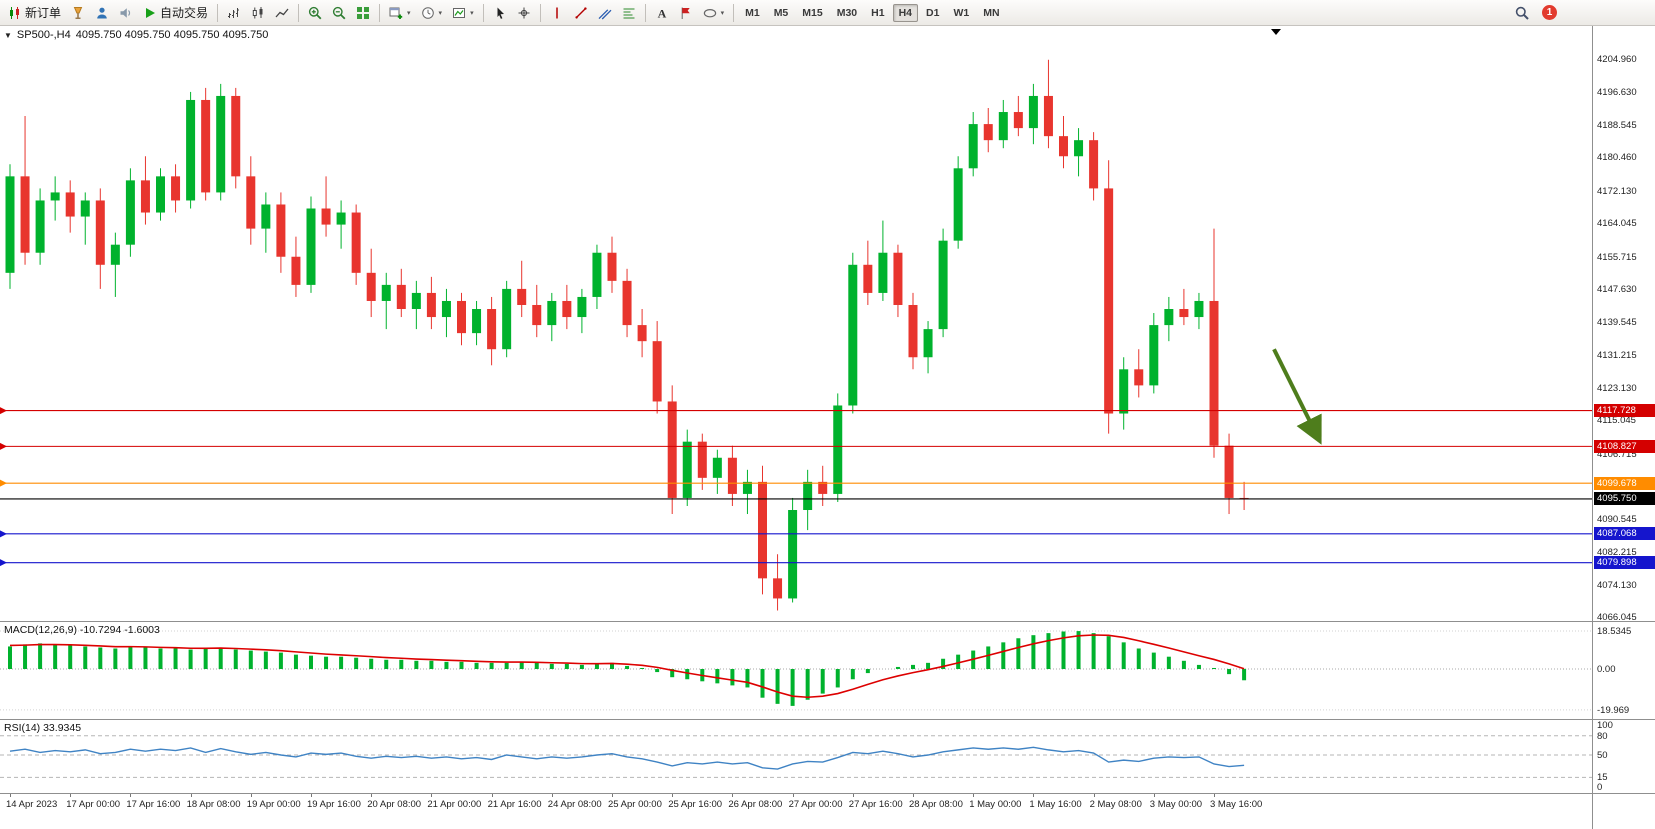 This screenshot has width=1655, height=829. I want to click on price-tick-label: 4188.545, so click(1617, 125).